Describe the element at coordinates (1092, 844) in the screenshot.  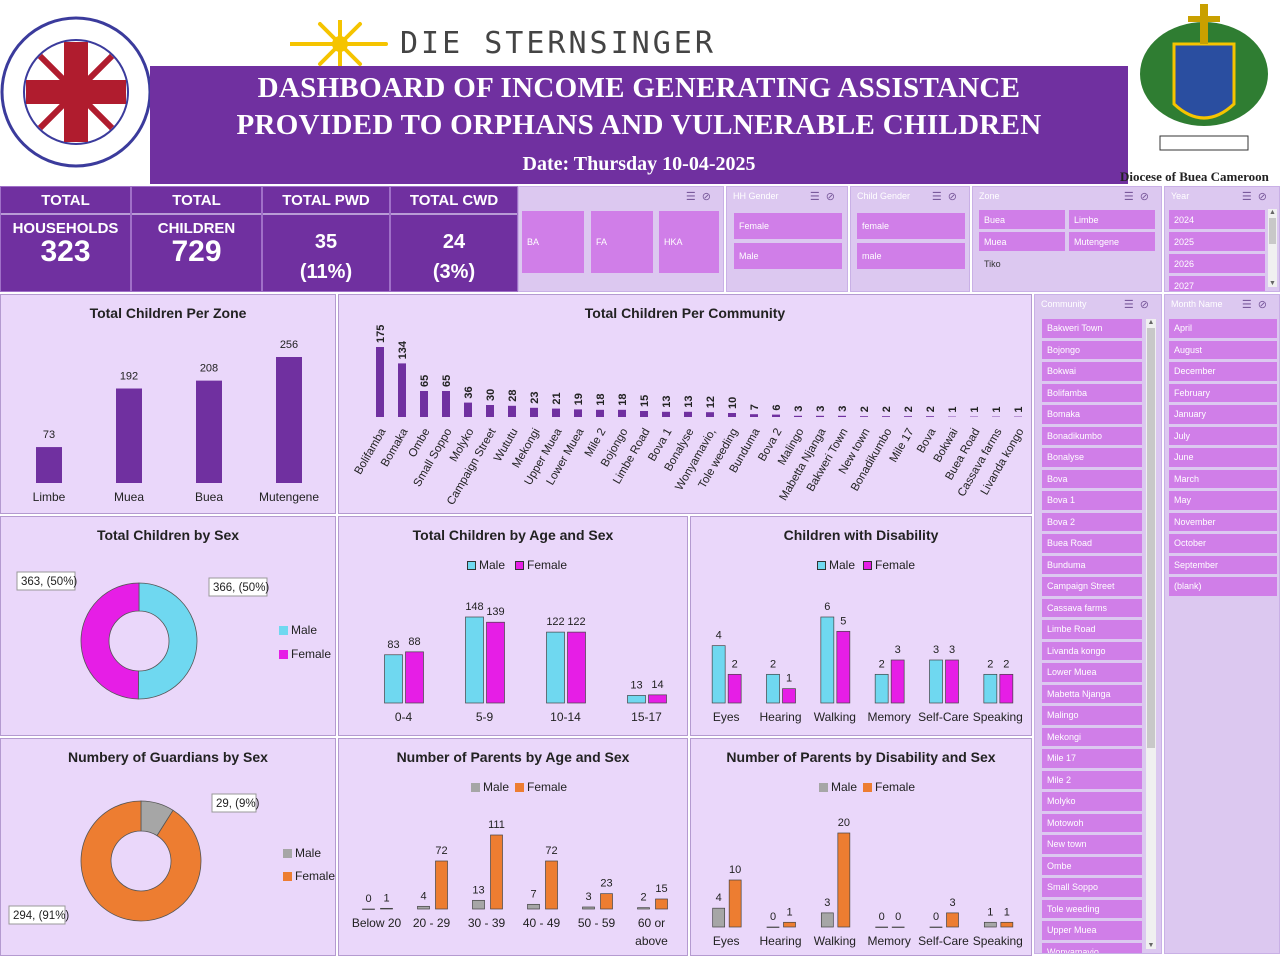
I see `community-item: New town` at that location.